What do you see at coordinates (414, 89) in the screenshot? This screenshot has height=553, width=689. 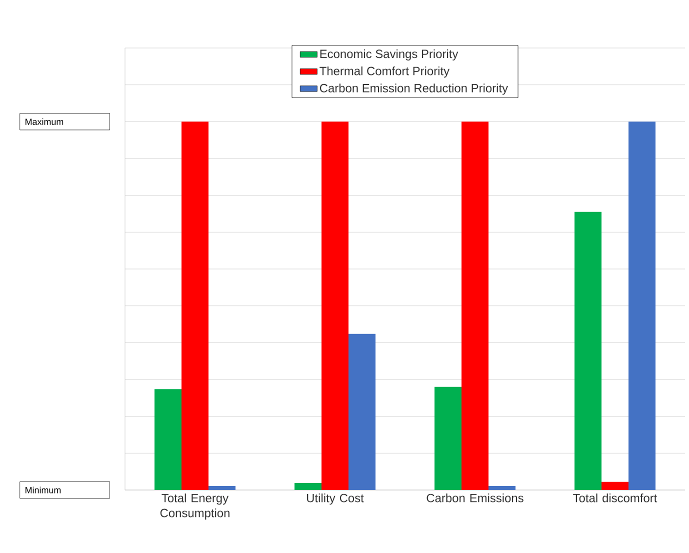 I see `legend-label: Carbon Emission Reduction Priority` at bounding box center [414, 89].